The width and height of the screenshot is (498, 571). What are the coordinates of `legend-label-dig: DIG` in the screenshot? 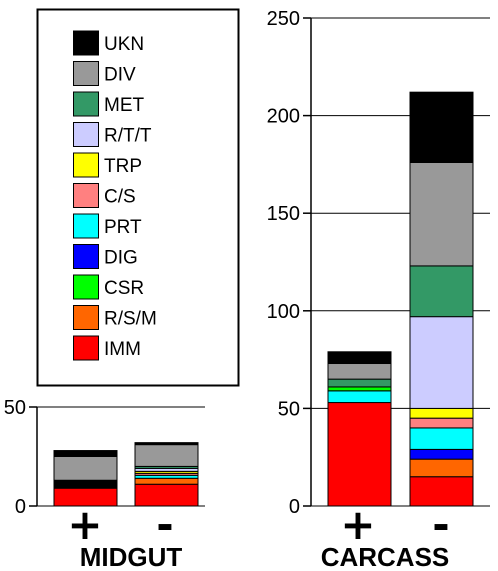 It's located at (121, 258).